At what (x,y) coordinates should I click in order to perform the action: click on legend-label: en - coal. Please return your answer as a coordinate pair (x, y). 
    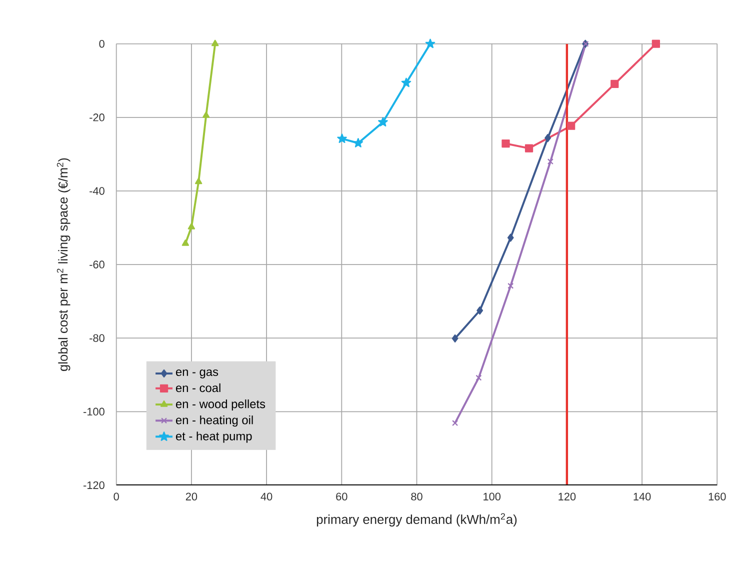
    Looking at the image, I should click on (198, 387).